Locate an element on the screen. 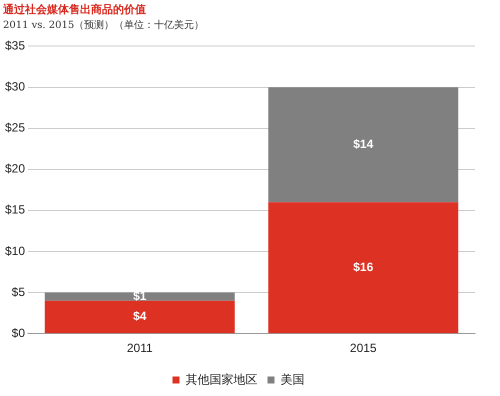 The height and width of the screenshot is (396, 500). y-tick-label: $35 is located at coordinates (15, 45).